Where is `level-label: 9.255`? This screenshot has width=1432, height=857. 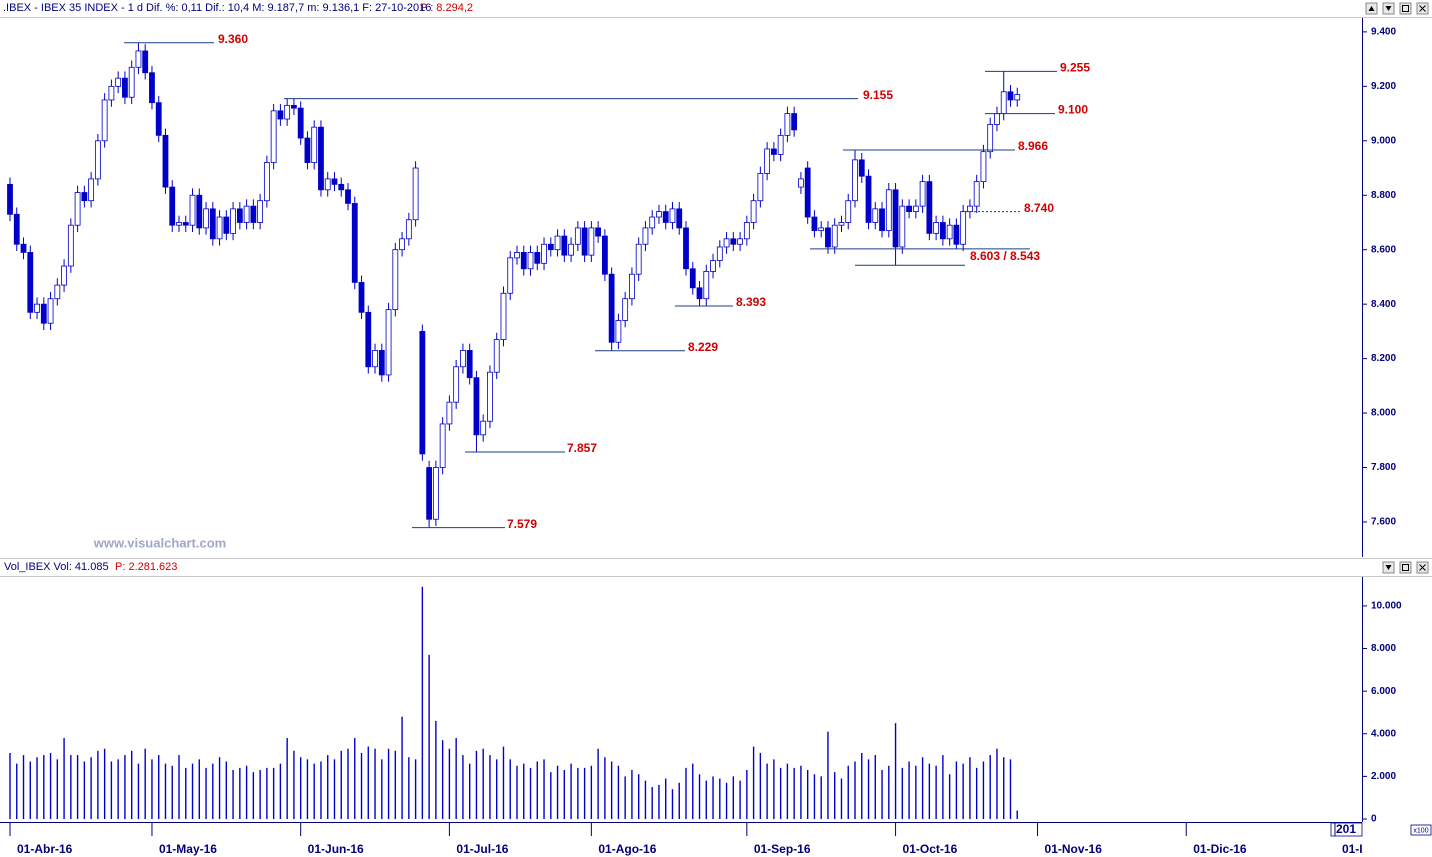
level-label: 9.255 is located at coordinates (1075, 68).